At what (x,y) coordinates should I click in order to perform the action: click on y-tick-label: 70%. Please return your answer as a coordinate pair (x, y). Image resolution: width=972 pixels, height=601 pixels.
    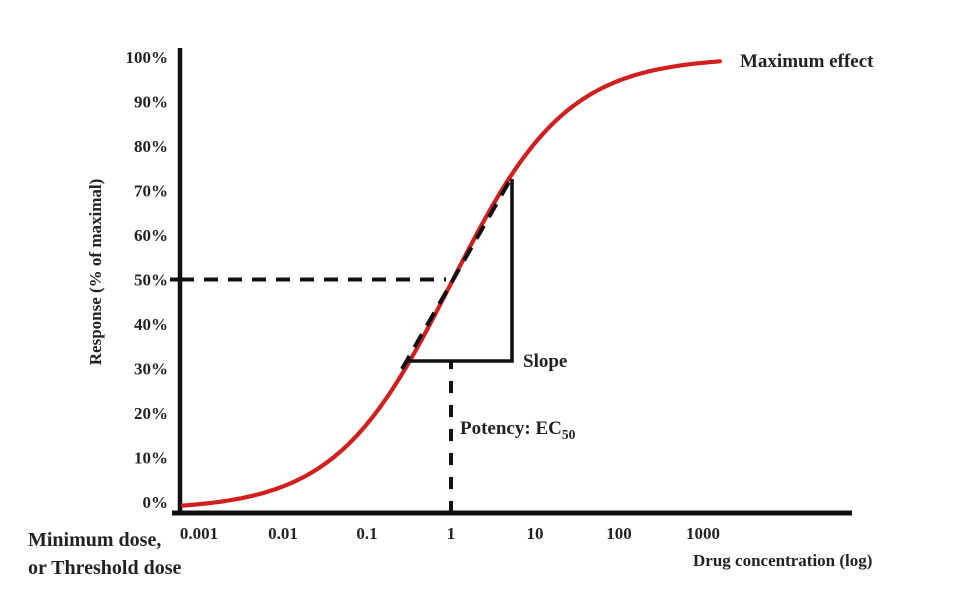
    Looking at the image, I should click on (151, 191).